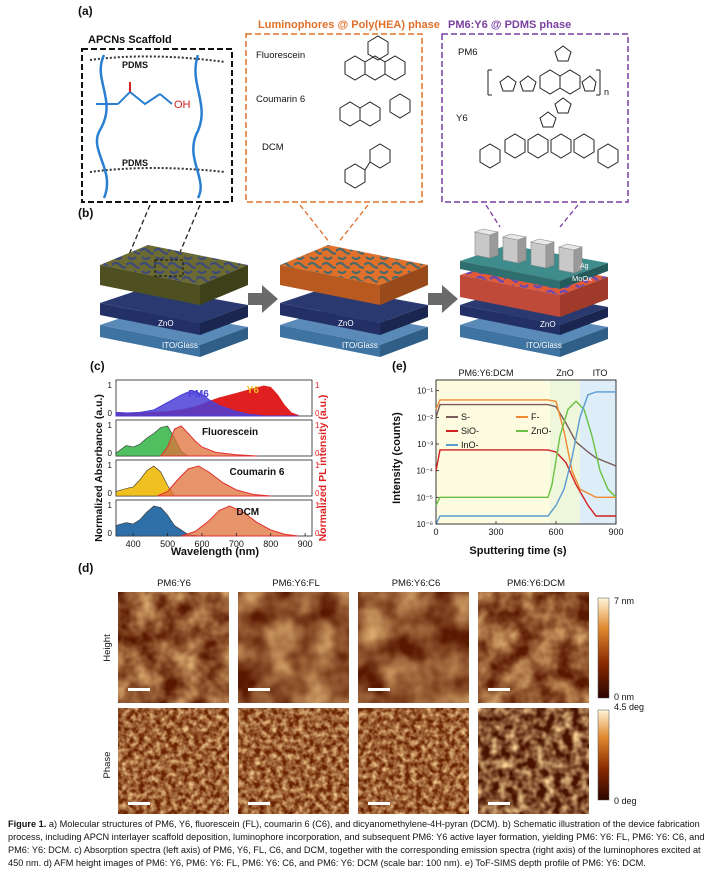 The width and height of the screenshot is (712, 894). What do you see at coordinates (174, 583) in the screenshot?
I see `afm-col-pm6y6: PM6:Y6` at bounding box center [174, 583].